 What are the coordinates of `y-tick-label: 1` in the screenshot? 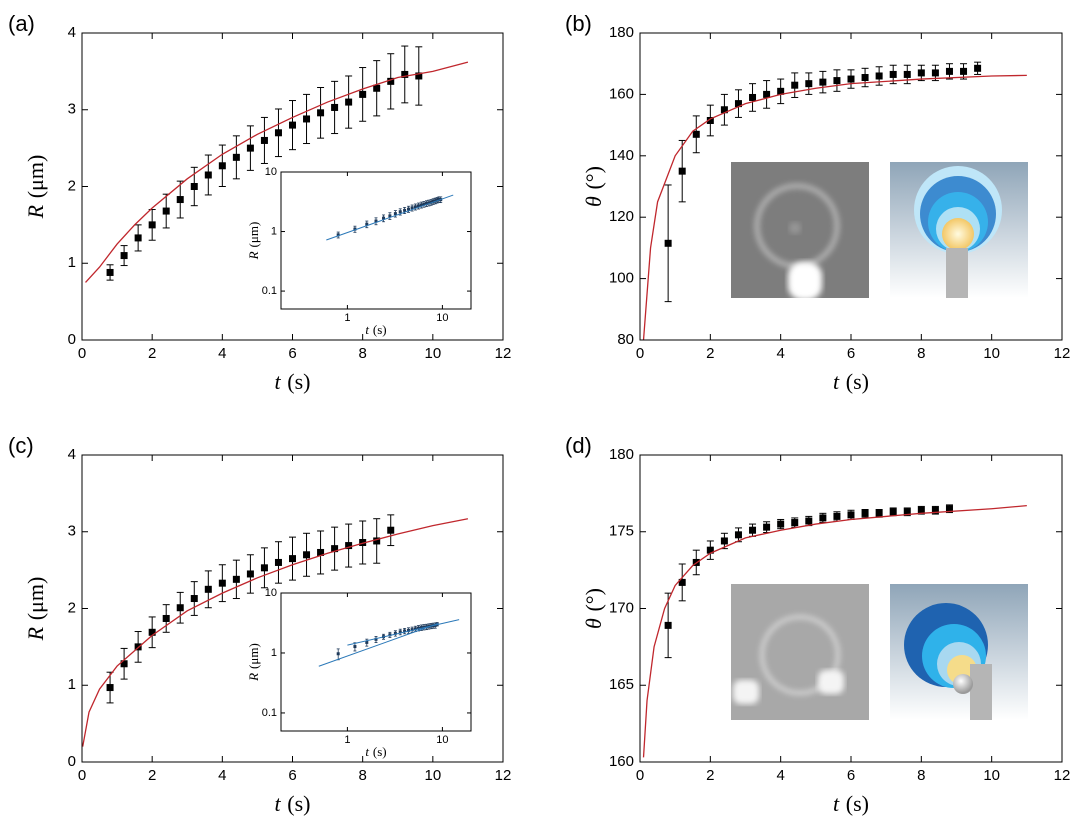 It's located at (72, 262).